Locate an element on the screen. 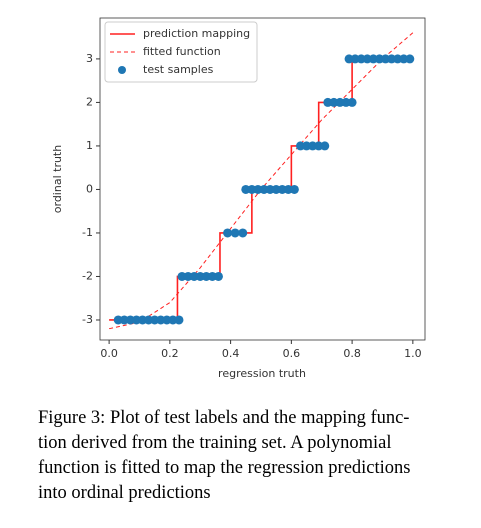 The width and height of the screenshot is (481, 528). x-tick-label: 1.0 is located at coordinates (413, 353).